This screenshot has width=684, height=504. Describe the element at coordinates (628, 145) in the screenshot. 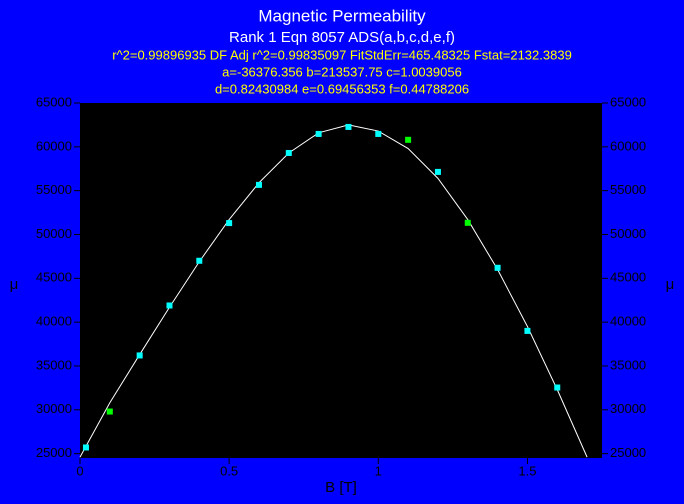

I see `y2-tick-label: 60000` at that location.